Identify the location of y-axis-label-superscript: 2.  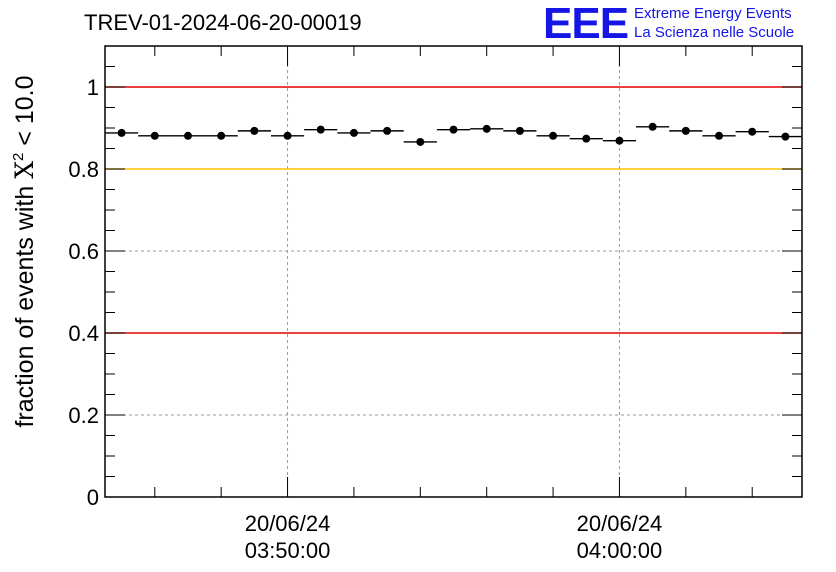
(18, 157).